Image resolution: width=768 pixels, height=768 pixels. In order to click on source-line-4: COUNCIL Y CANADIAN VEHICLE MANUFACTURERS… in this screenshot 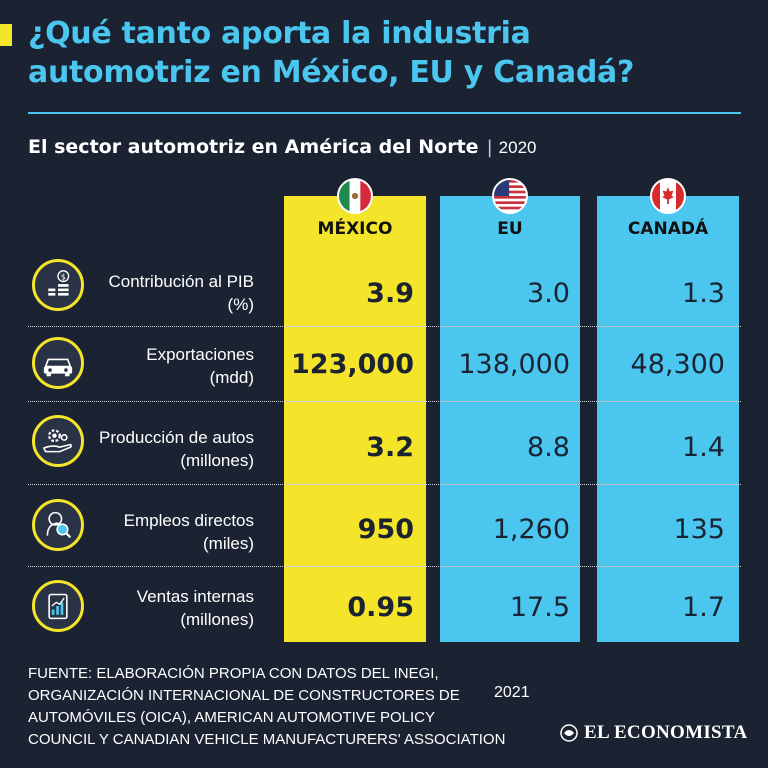, I will do `click(267, 739)`.